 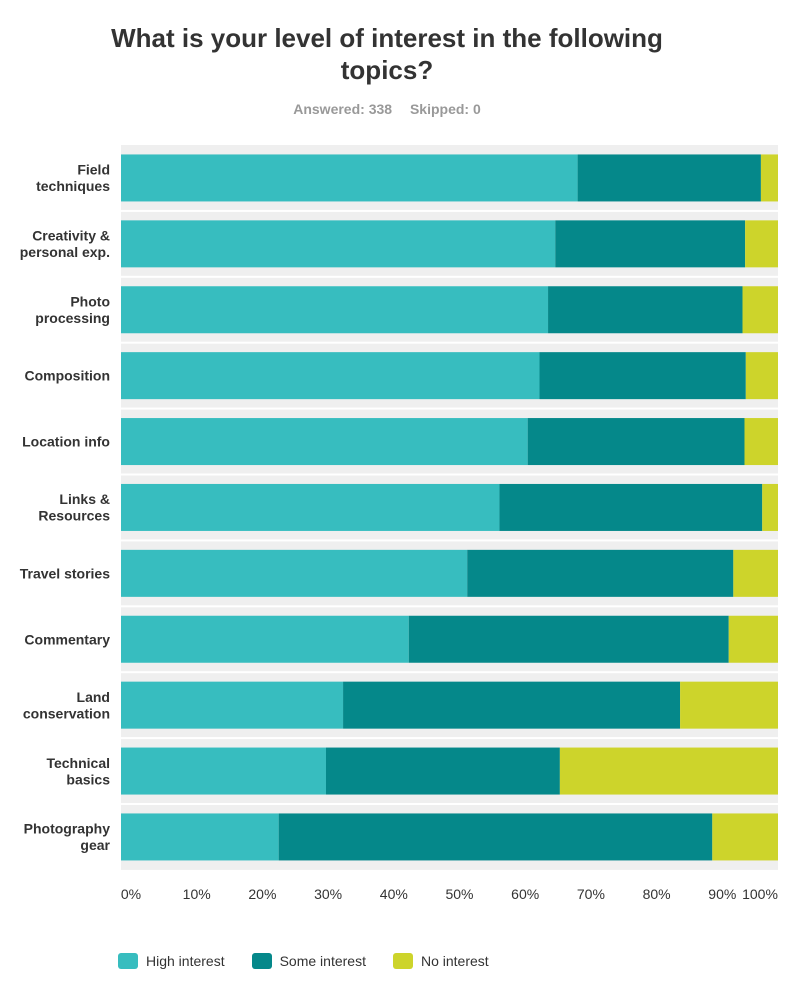 What do you see at coordinates (722, 894) in the screenshot?
I see `x-tick-label: 90%` at bounding box center [722, 894].